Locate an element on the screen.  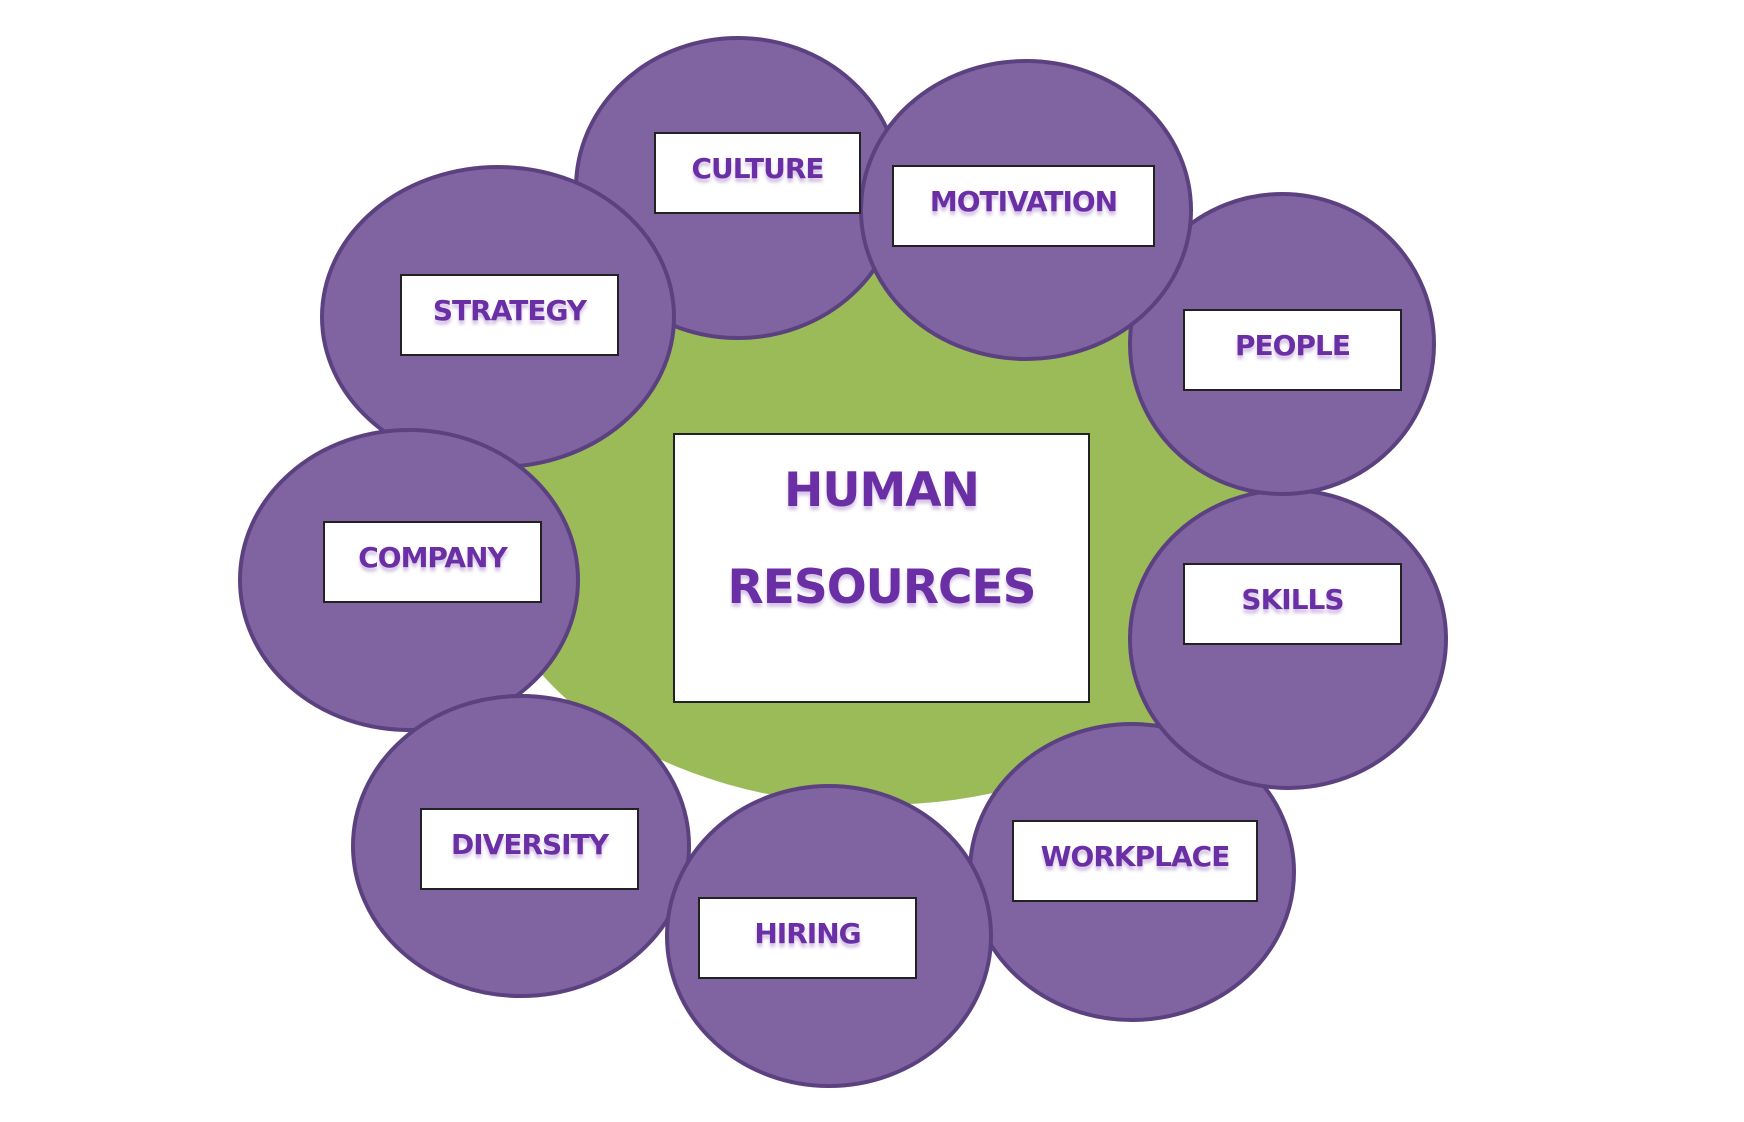
node-label: COMPANY is located at coordinates (433, 557).